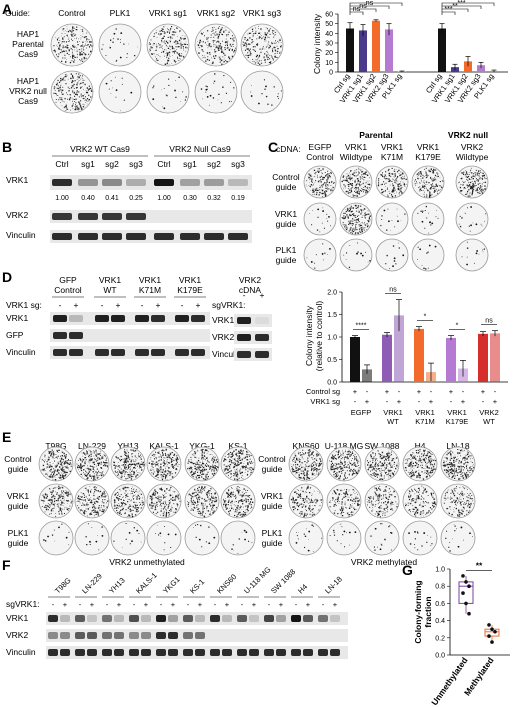 The width and height of the screenshot is (520, 707). Describe the element at coordinates (102, 318) in the screenshot. I see `d-band-vrk1` at that location.